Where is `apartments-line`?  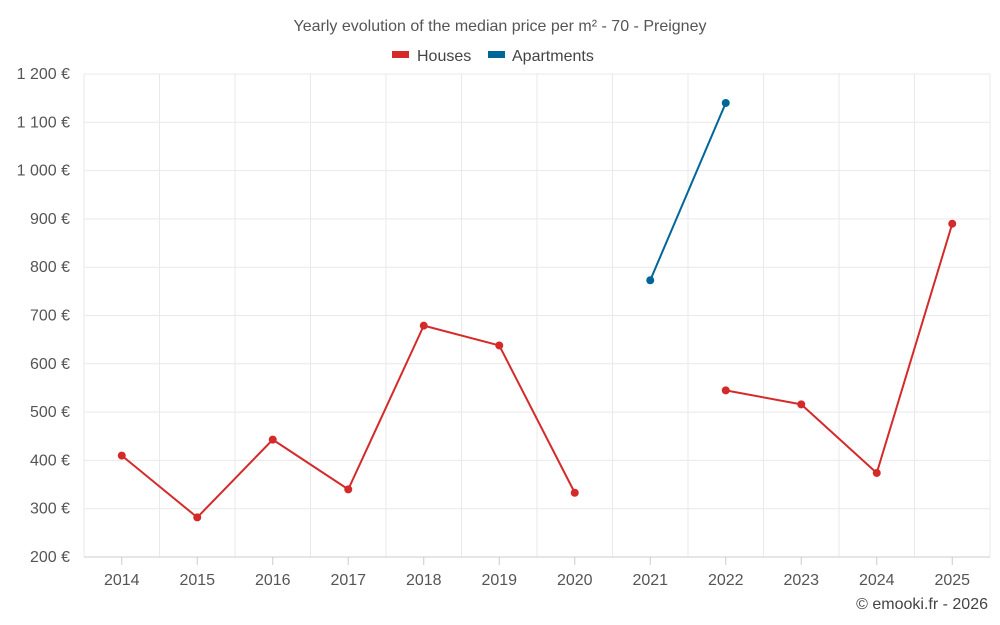 apartments-line is located at coordinates (688, 191).